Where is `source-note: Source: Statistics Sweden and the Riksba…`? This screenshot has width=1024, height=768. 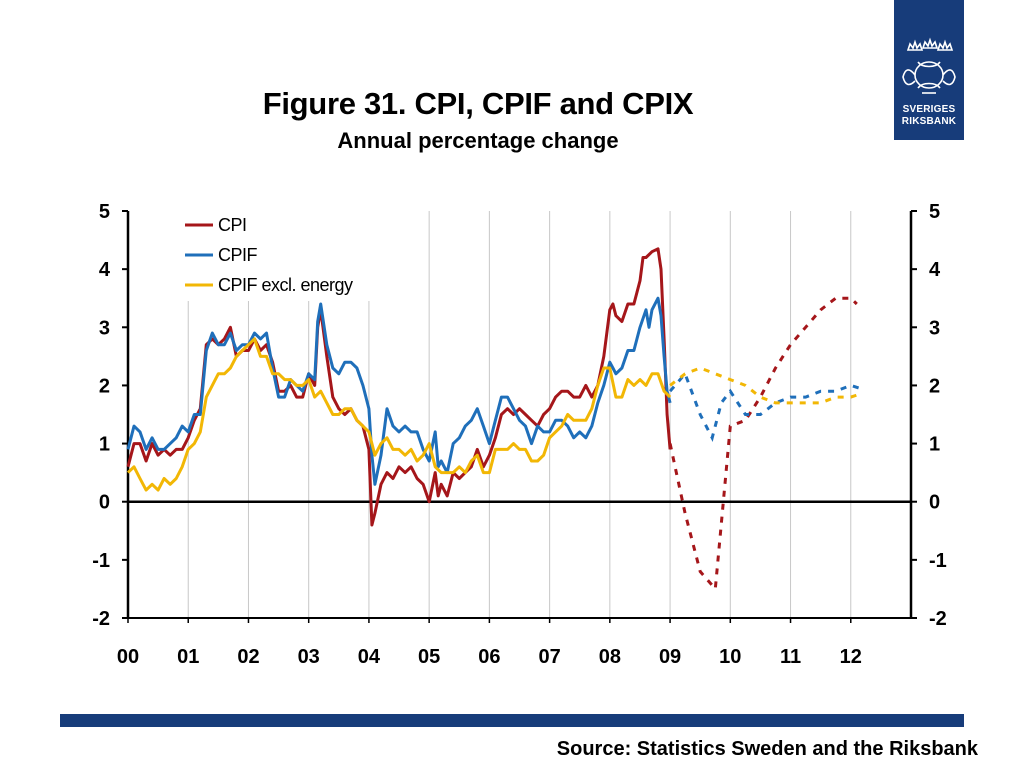 source-note: Source: Statistics Sweden and the Riksba… is located at coordinates (767, 749).